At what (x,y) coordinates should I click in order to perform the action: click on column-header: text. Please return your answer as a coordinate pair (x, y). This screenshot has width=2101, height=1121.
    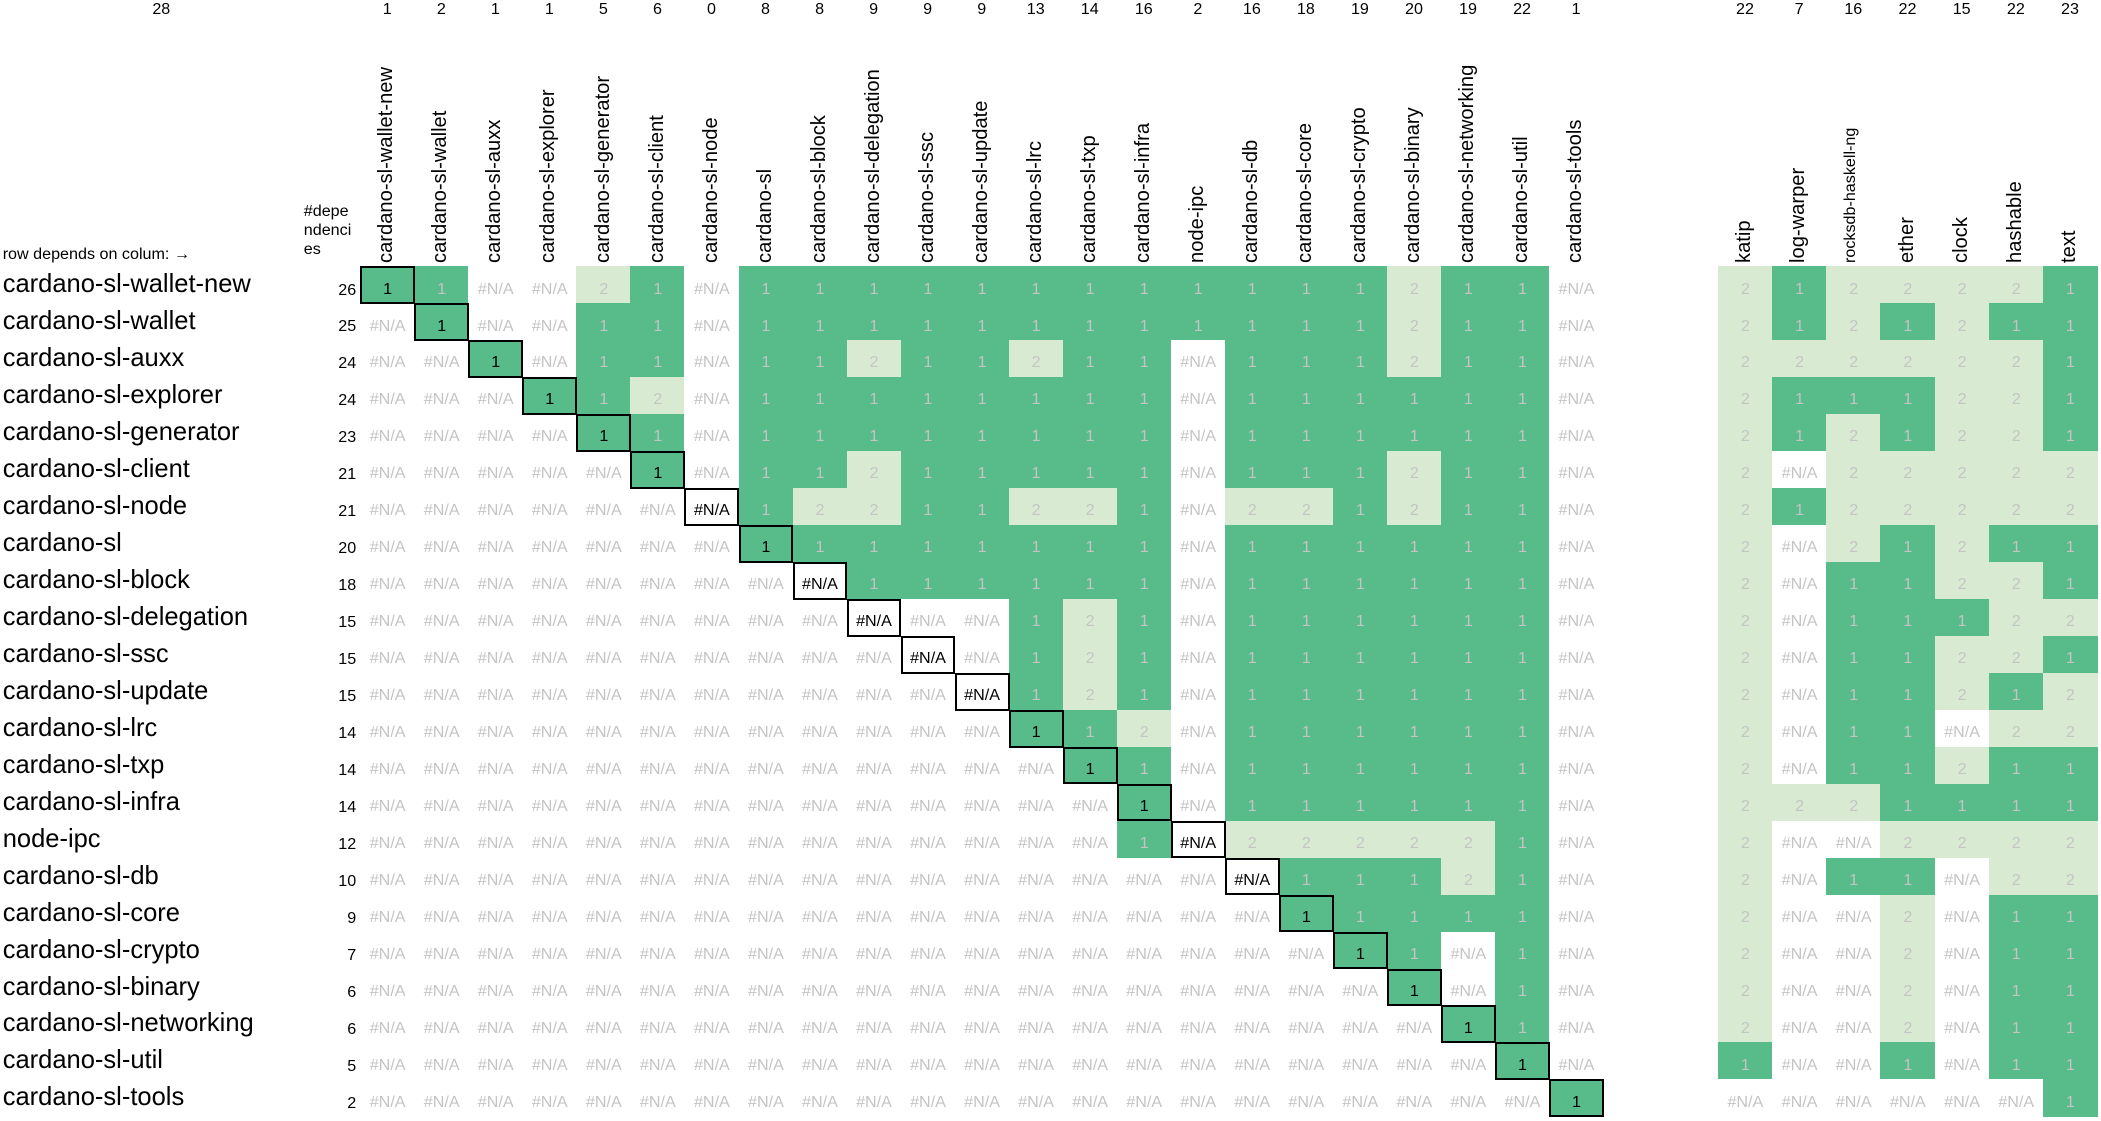
    Looking at the image, I should click on (2069, 247).